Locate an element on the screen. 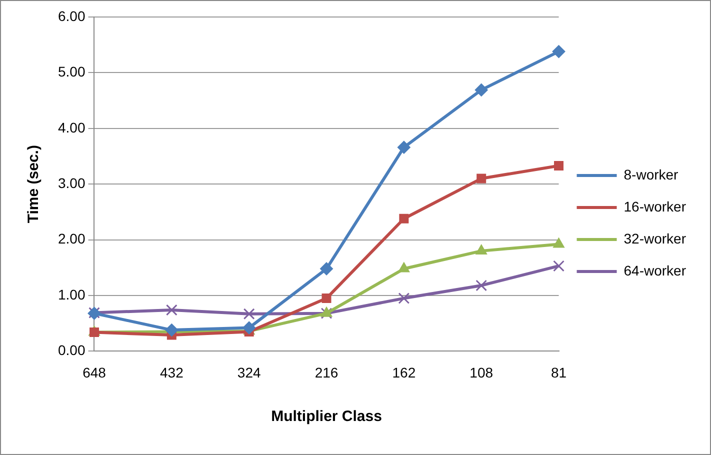  y-tick-label: 6.00 is located at coordinates (72, 16).